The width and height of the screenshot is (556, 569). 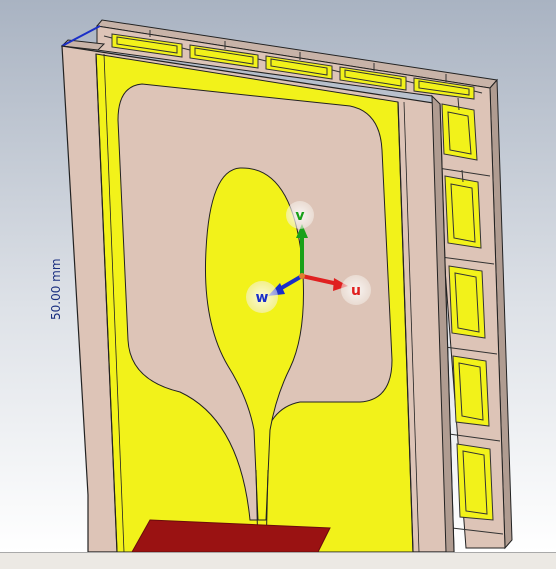 I want to click on status-bar, so click(x=278, y=560).